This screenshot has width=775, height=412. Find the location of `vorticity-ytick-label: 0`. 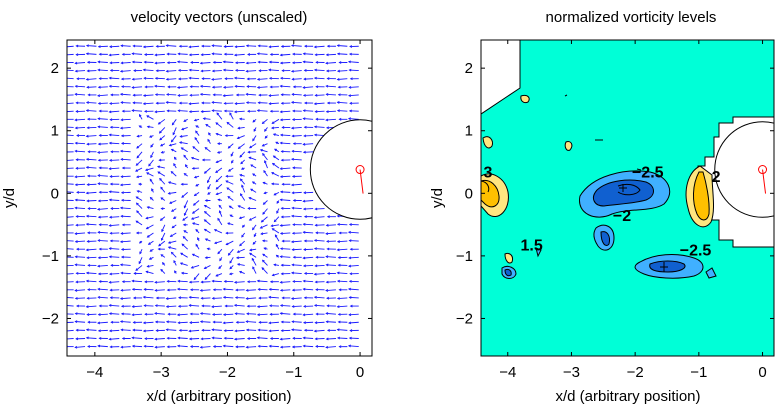

vorticity-ytick-label: 0 is located at coordinates (469, 193).